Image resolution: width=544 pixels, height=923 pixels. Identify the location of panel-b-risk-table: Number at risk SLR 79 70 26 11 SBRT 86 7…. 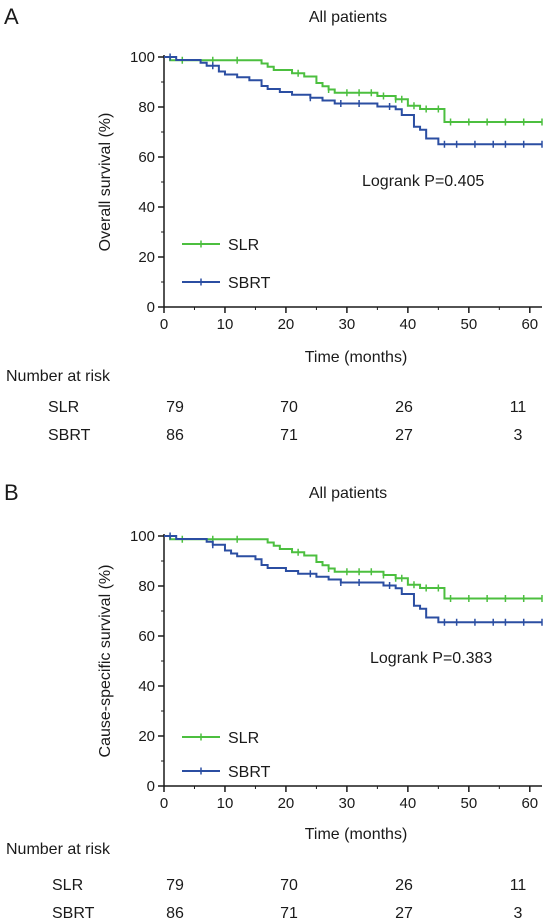
(266, 881).